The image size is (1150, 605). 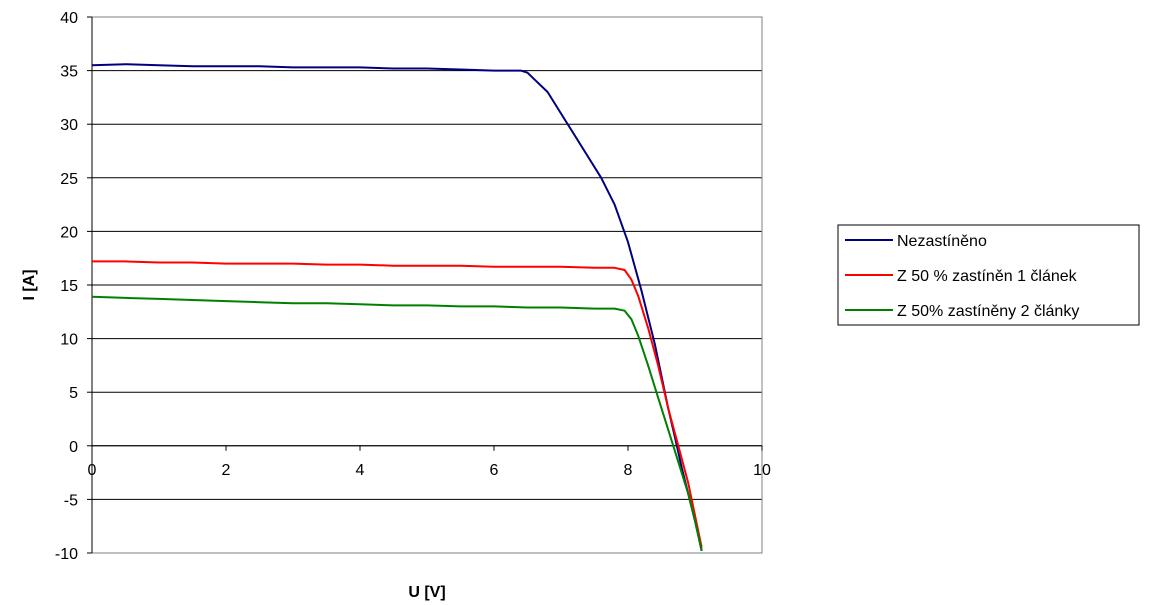 What do you see at coordinates (71, 500) in the screenshot?
I see `y-tick-label--5: -5` at bounding box center [71, 500].